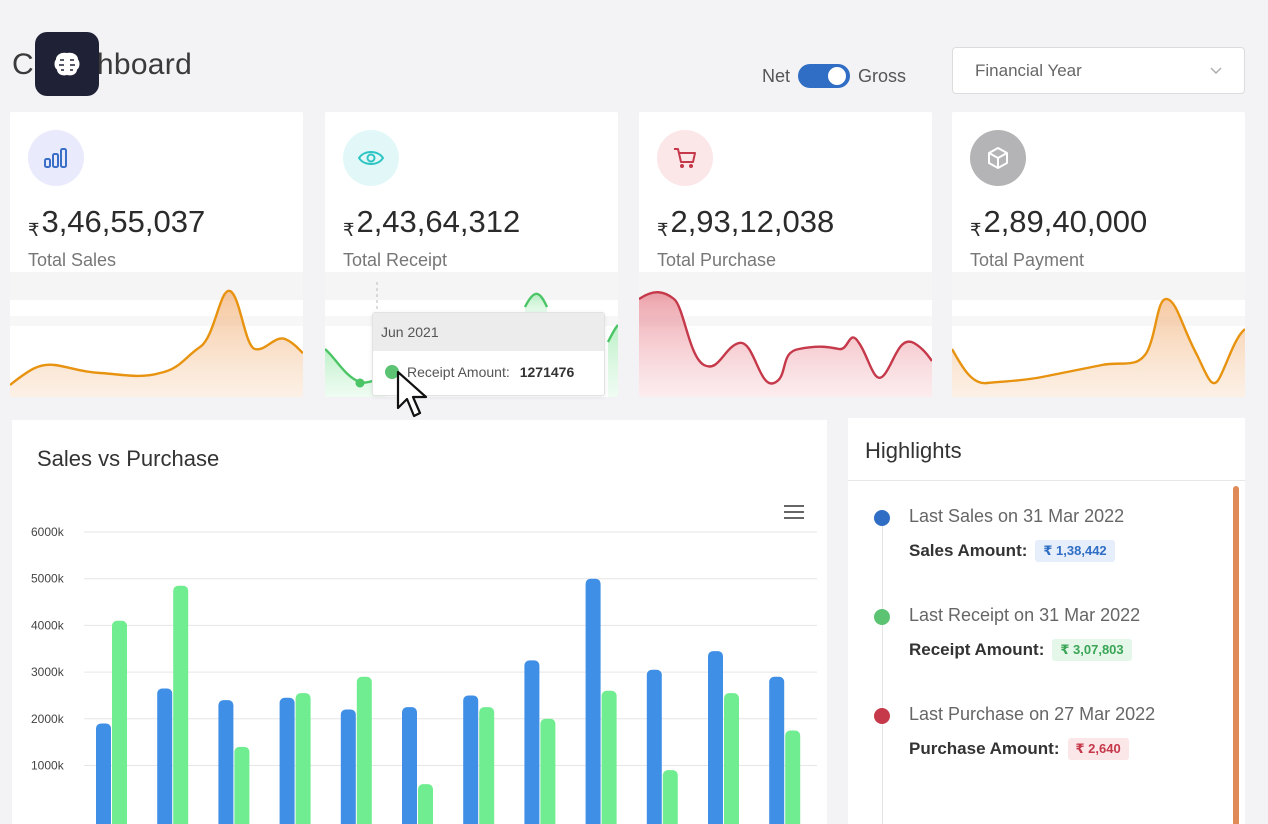 The width and height of the screenshot is (1268, 824). What do you see at coordinates (1098, 254) in the screenshot?
I see `total-payment-card: ₹2,89,40,000 Total Payment` at bounding box center [1098, 254].